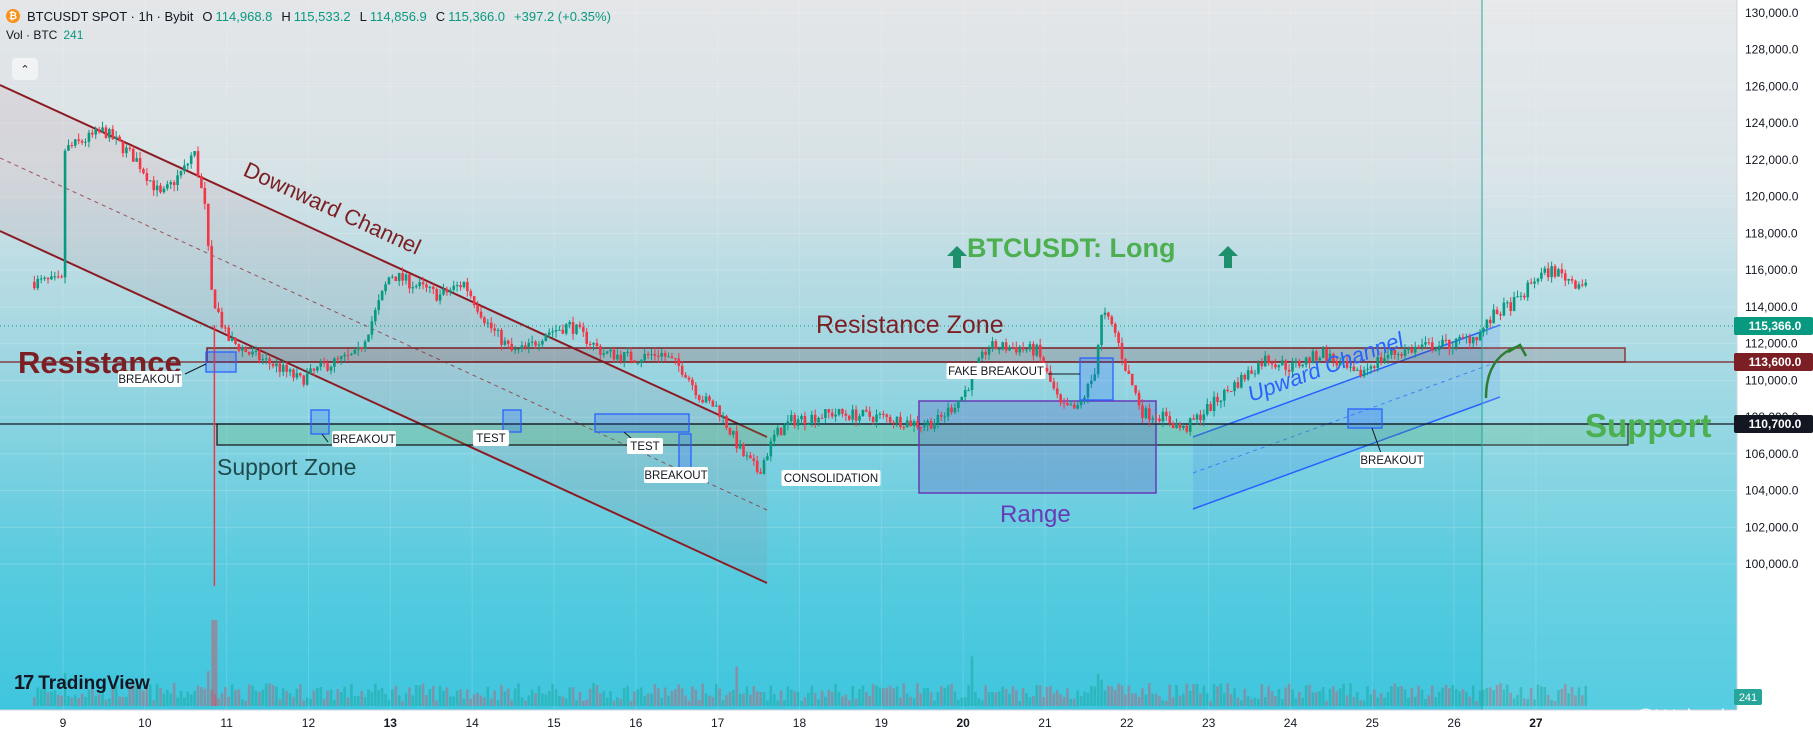 The width and height of the screenshot is (1813, 744). I want to click on time-tick-label: 14, so click(472, 723).